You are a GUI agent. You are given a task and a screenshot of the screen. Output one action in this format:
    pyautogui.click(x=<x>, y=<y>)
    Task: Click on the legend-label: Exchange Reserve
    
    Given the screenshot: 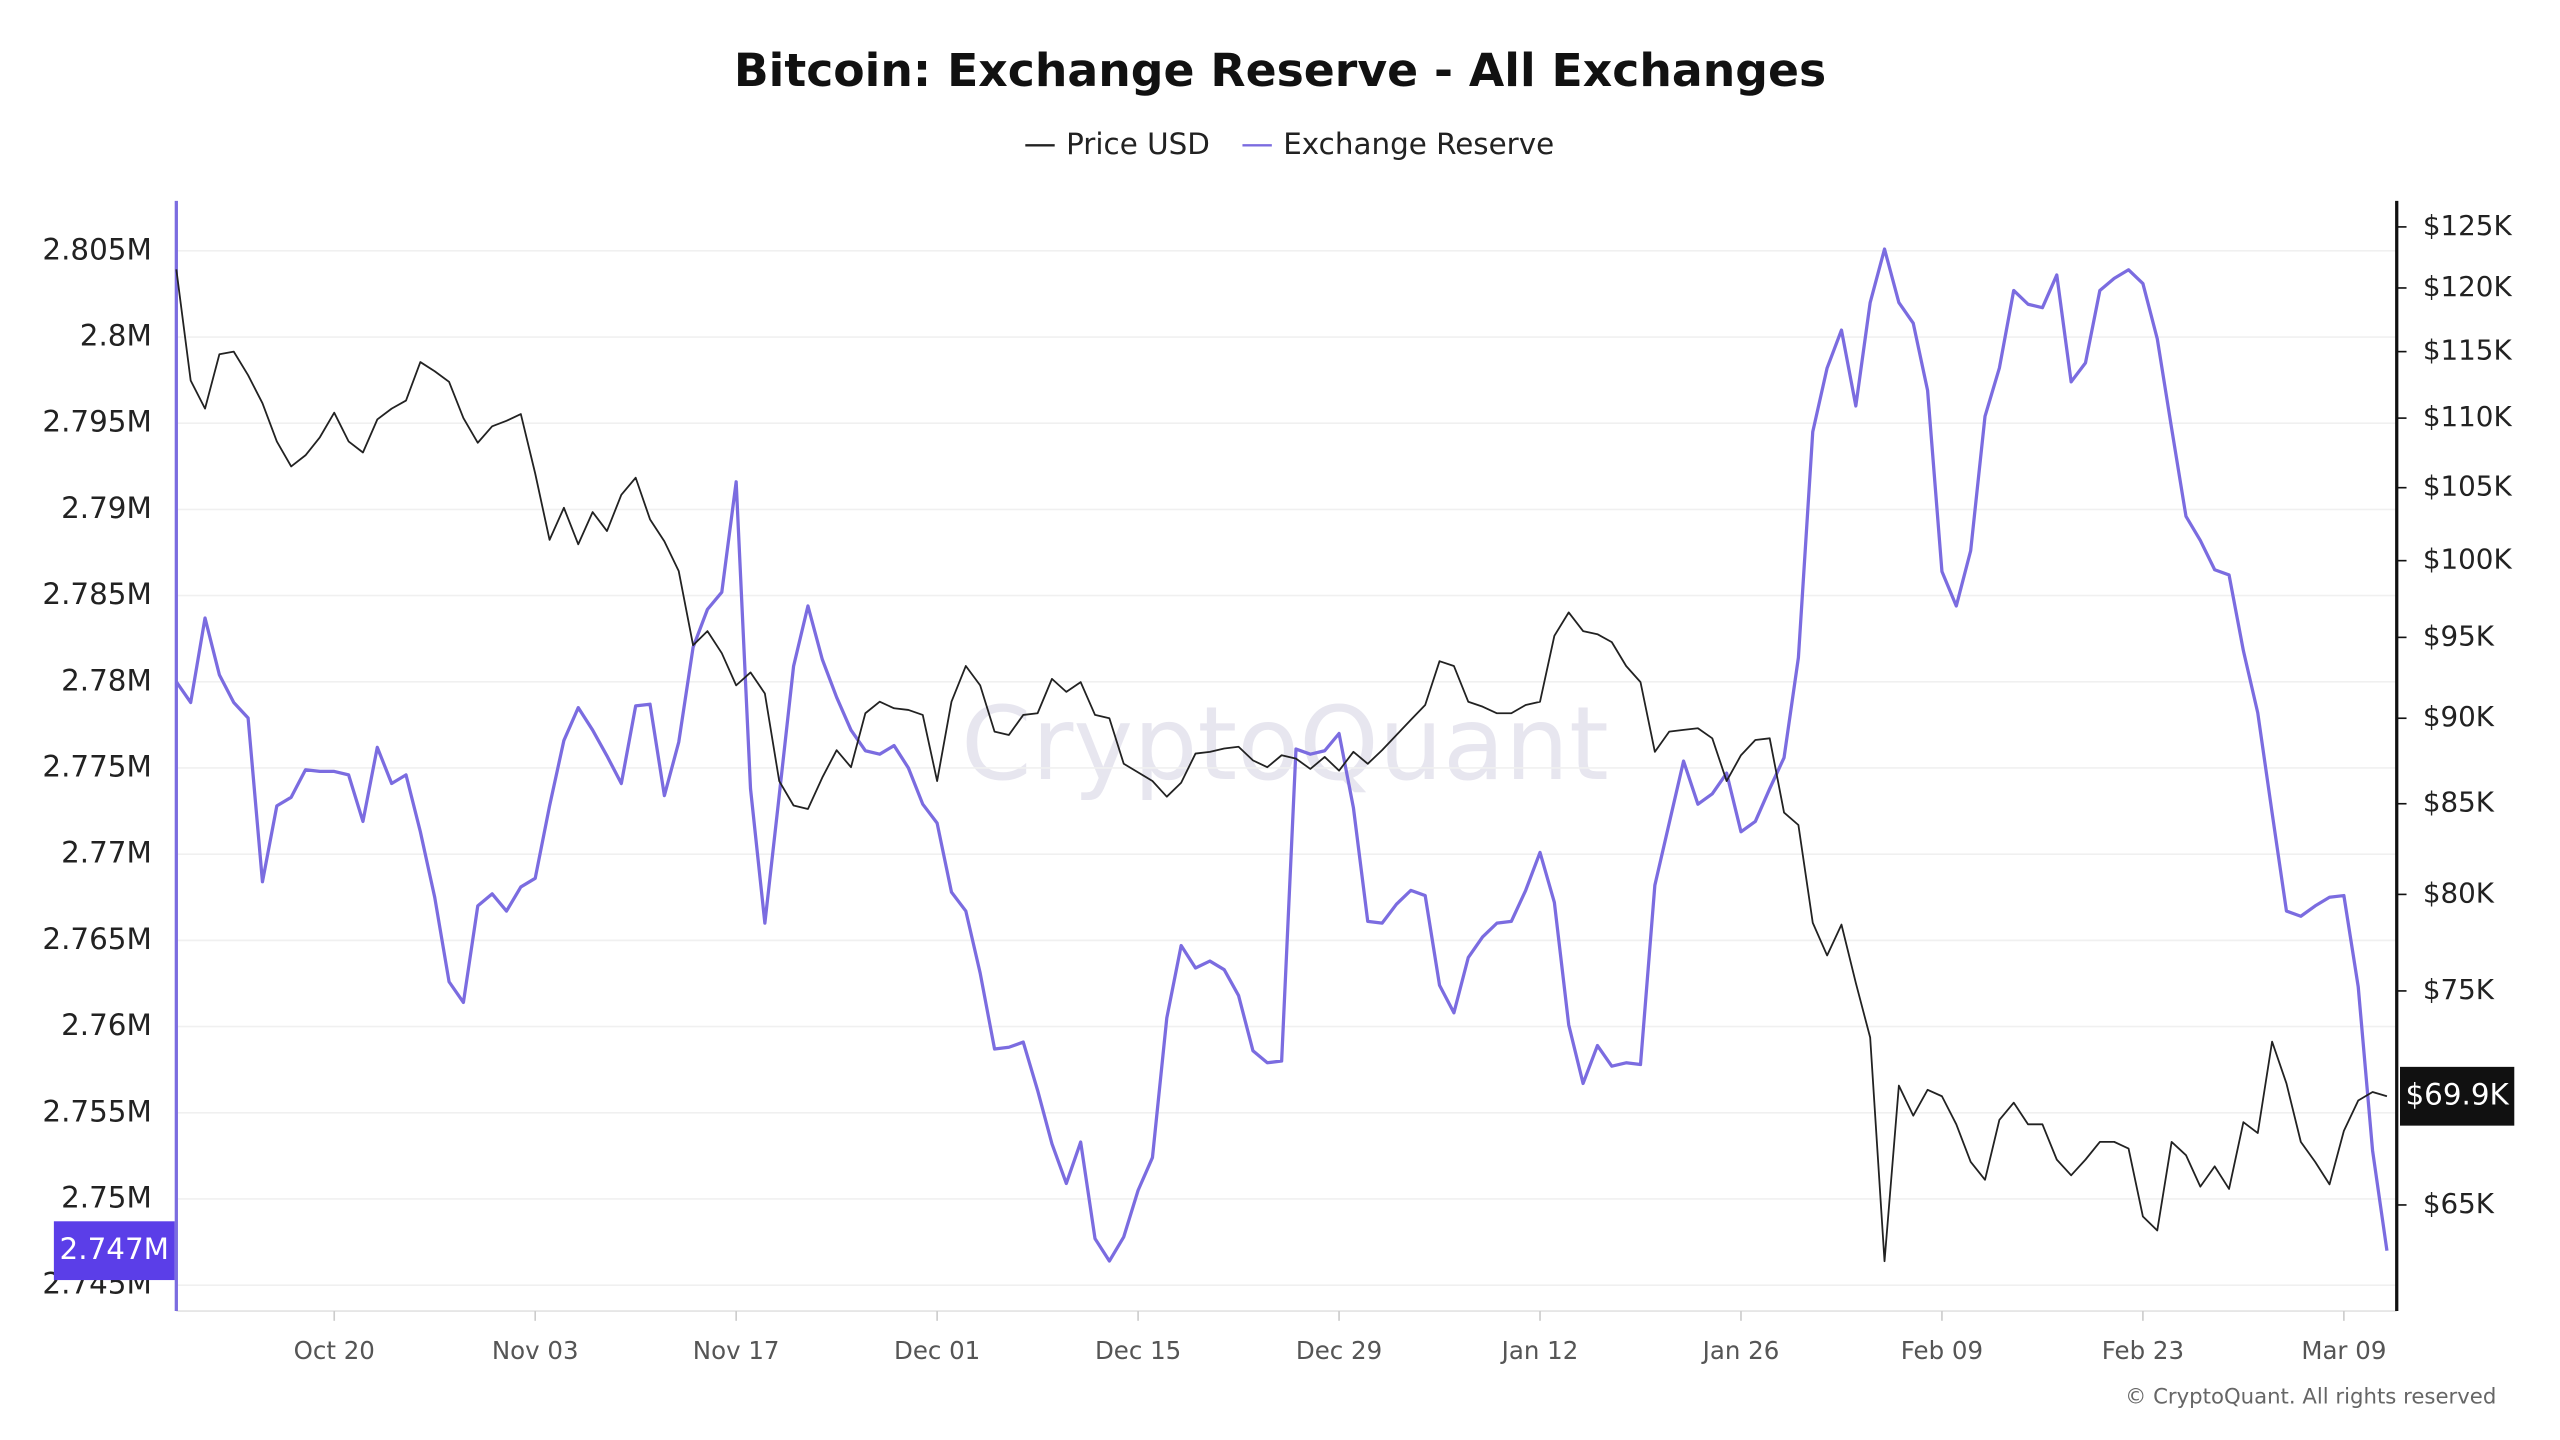 What is the action you would take?
    pyautogui.click(x=1418, y=144)
    